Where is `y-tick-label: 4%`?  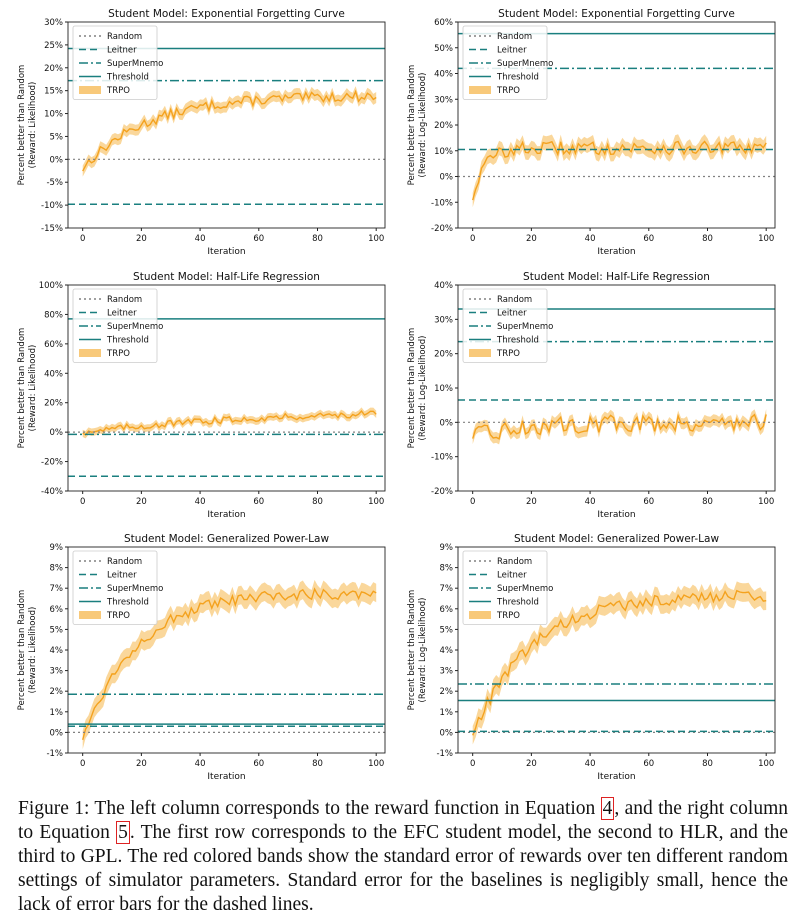 y-tick-label: 4% is located at coordinates (447, 651).